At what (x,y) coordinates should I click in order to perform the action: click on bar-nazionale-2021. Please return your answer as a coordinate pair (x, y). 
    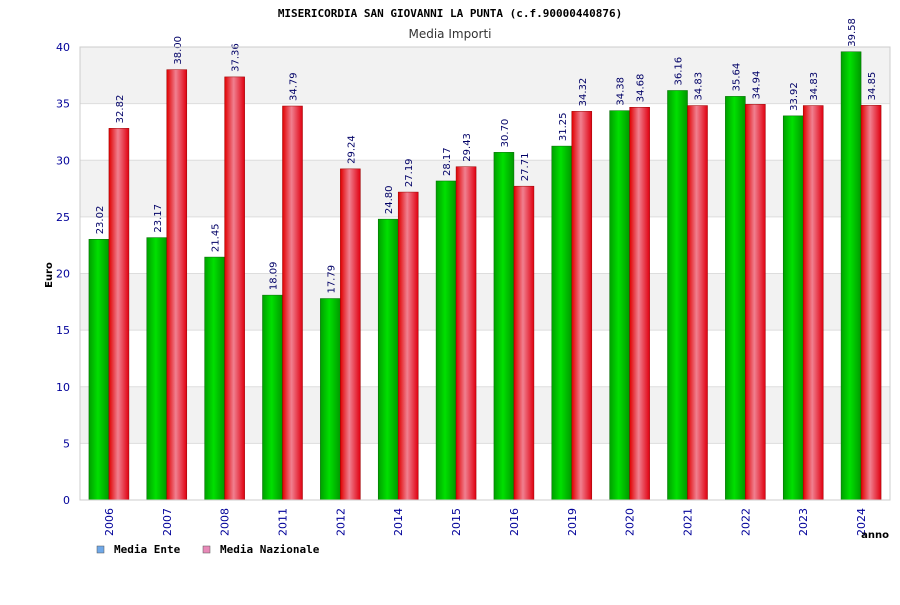
    Looking at the image, I should click on (697, 303).